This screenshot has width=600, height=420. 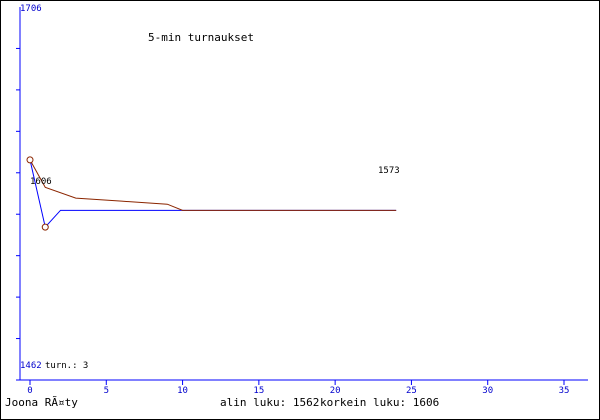 I want to click on x-tick-label: 20, so click(x=335, y=391).